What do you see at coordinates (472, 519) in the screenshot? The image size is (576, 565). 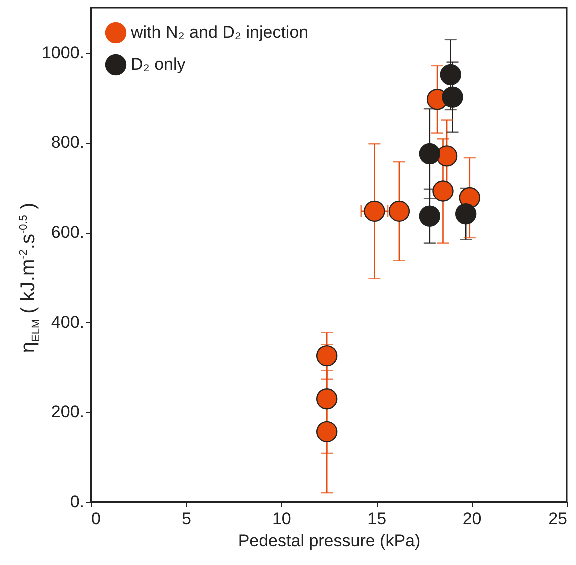 I see `x-tick-label: 20` at bounding box center [472, 519].